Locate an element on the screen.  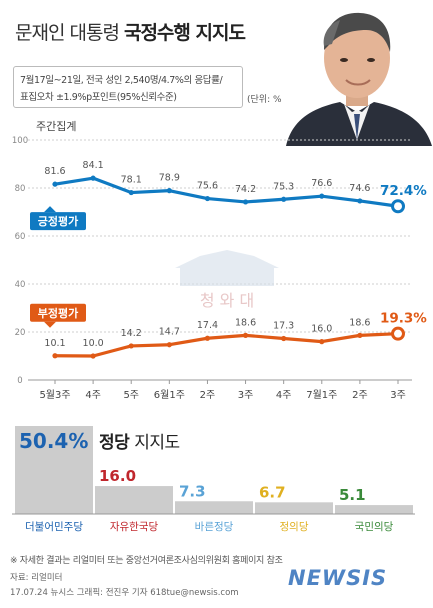
data-label: 74.6 is located at coordinates (359, 188).